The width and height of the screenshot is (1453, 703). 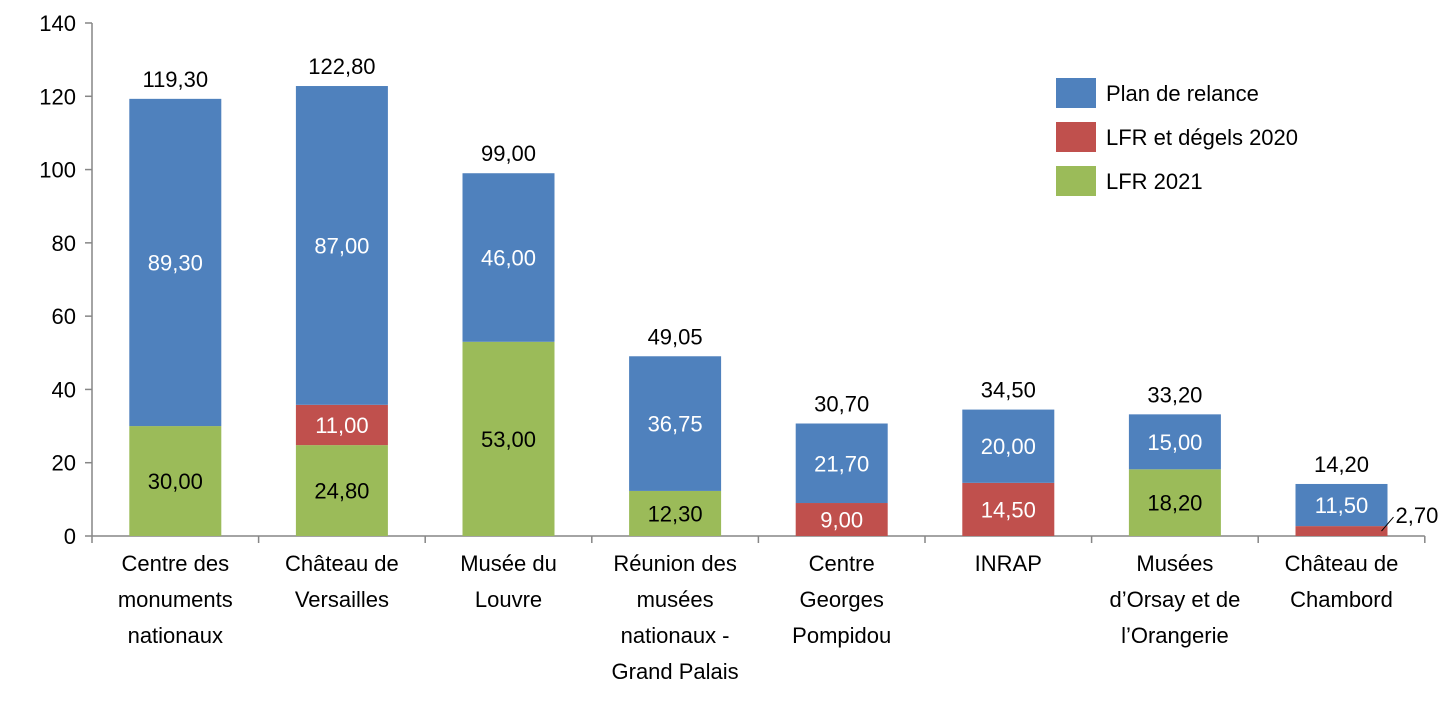 I want to click on x-category-label: INRAP, so click(x=1008, y=563).